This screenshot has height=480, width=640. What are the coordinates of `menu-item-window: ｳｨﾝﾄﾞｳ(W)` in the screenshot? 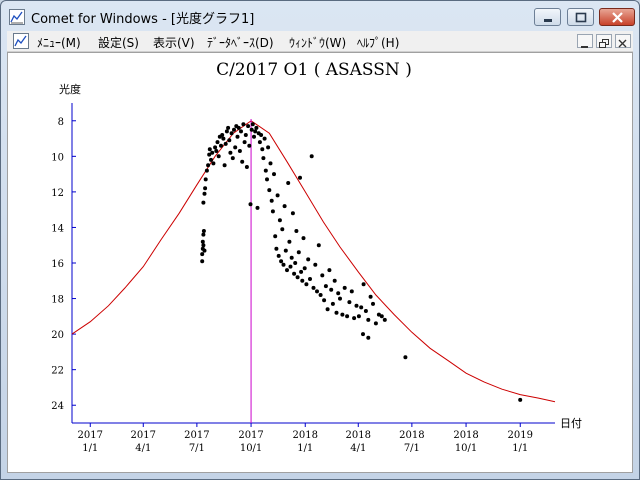 It's located at (318, 43).